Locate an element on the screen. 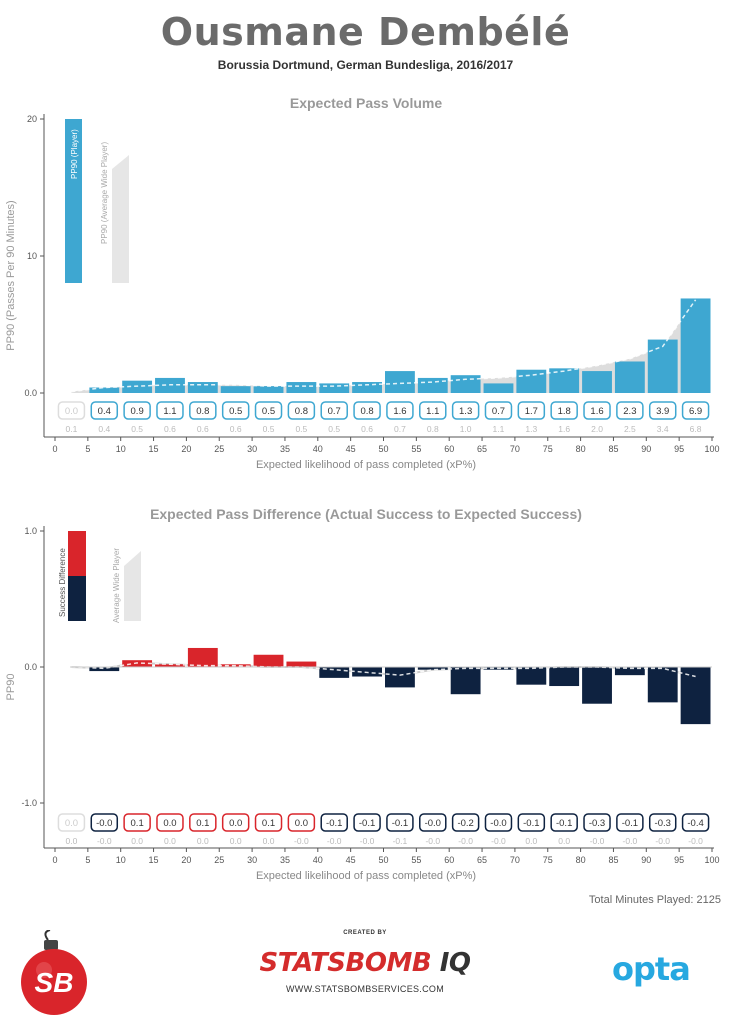  statsbomb-iq-logo: STATSBOMB IQ is located at coordinates (365, 963).